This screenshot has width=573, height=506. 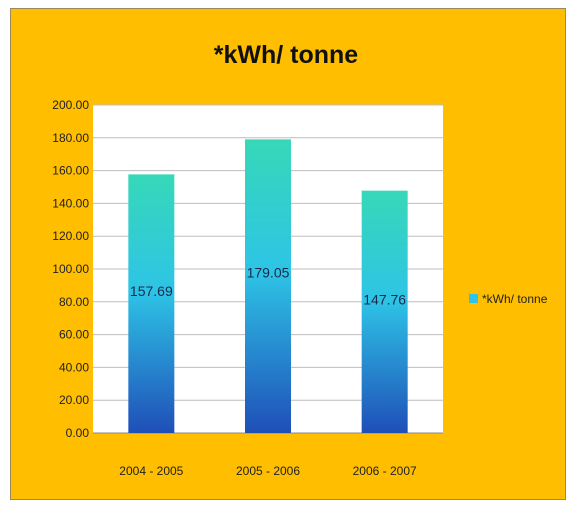 What do you see at coordinates (74, 335) in the screenshot?
I see `y-tick-label: 60.00` at bounding box center [74, 335].